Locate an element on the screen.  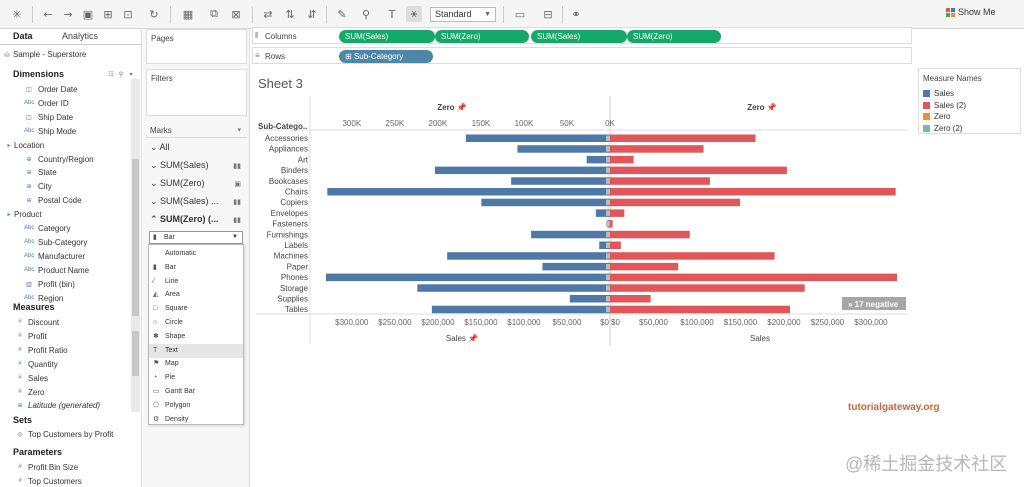
forward-icon: → is located at coordinates (68, 14).